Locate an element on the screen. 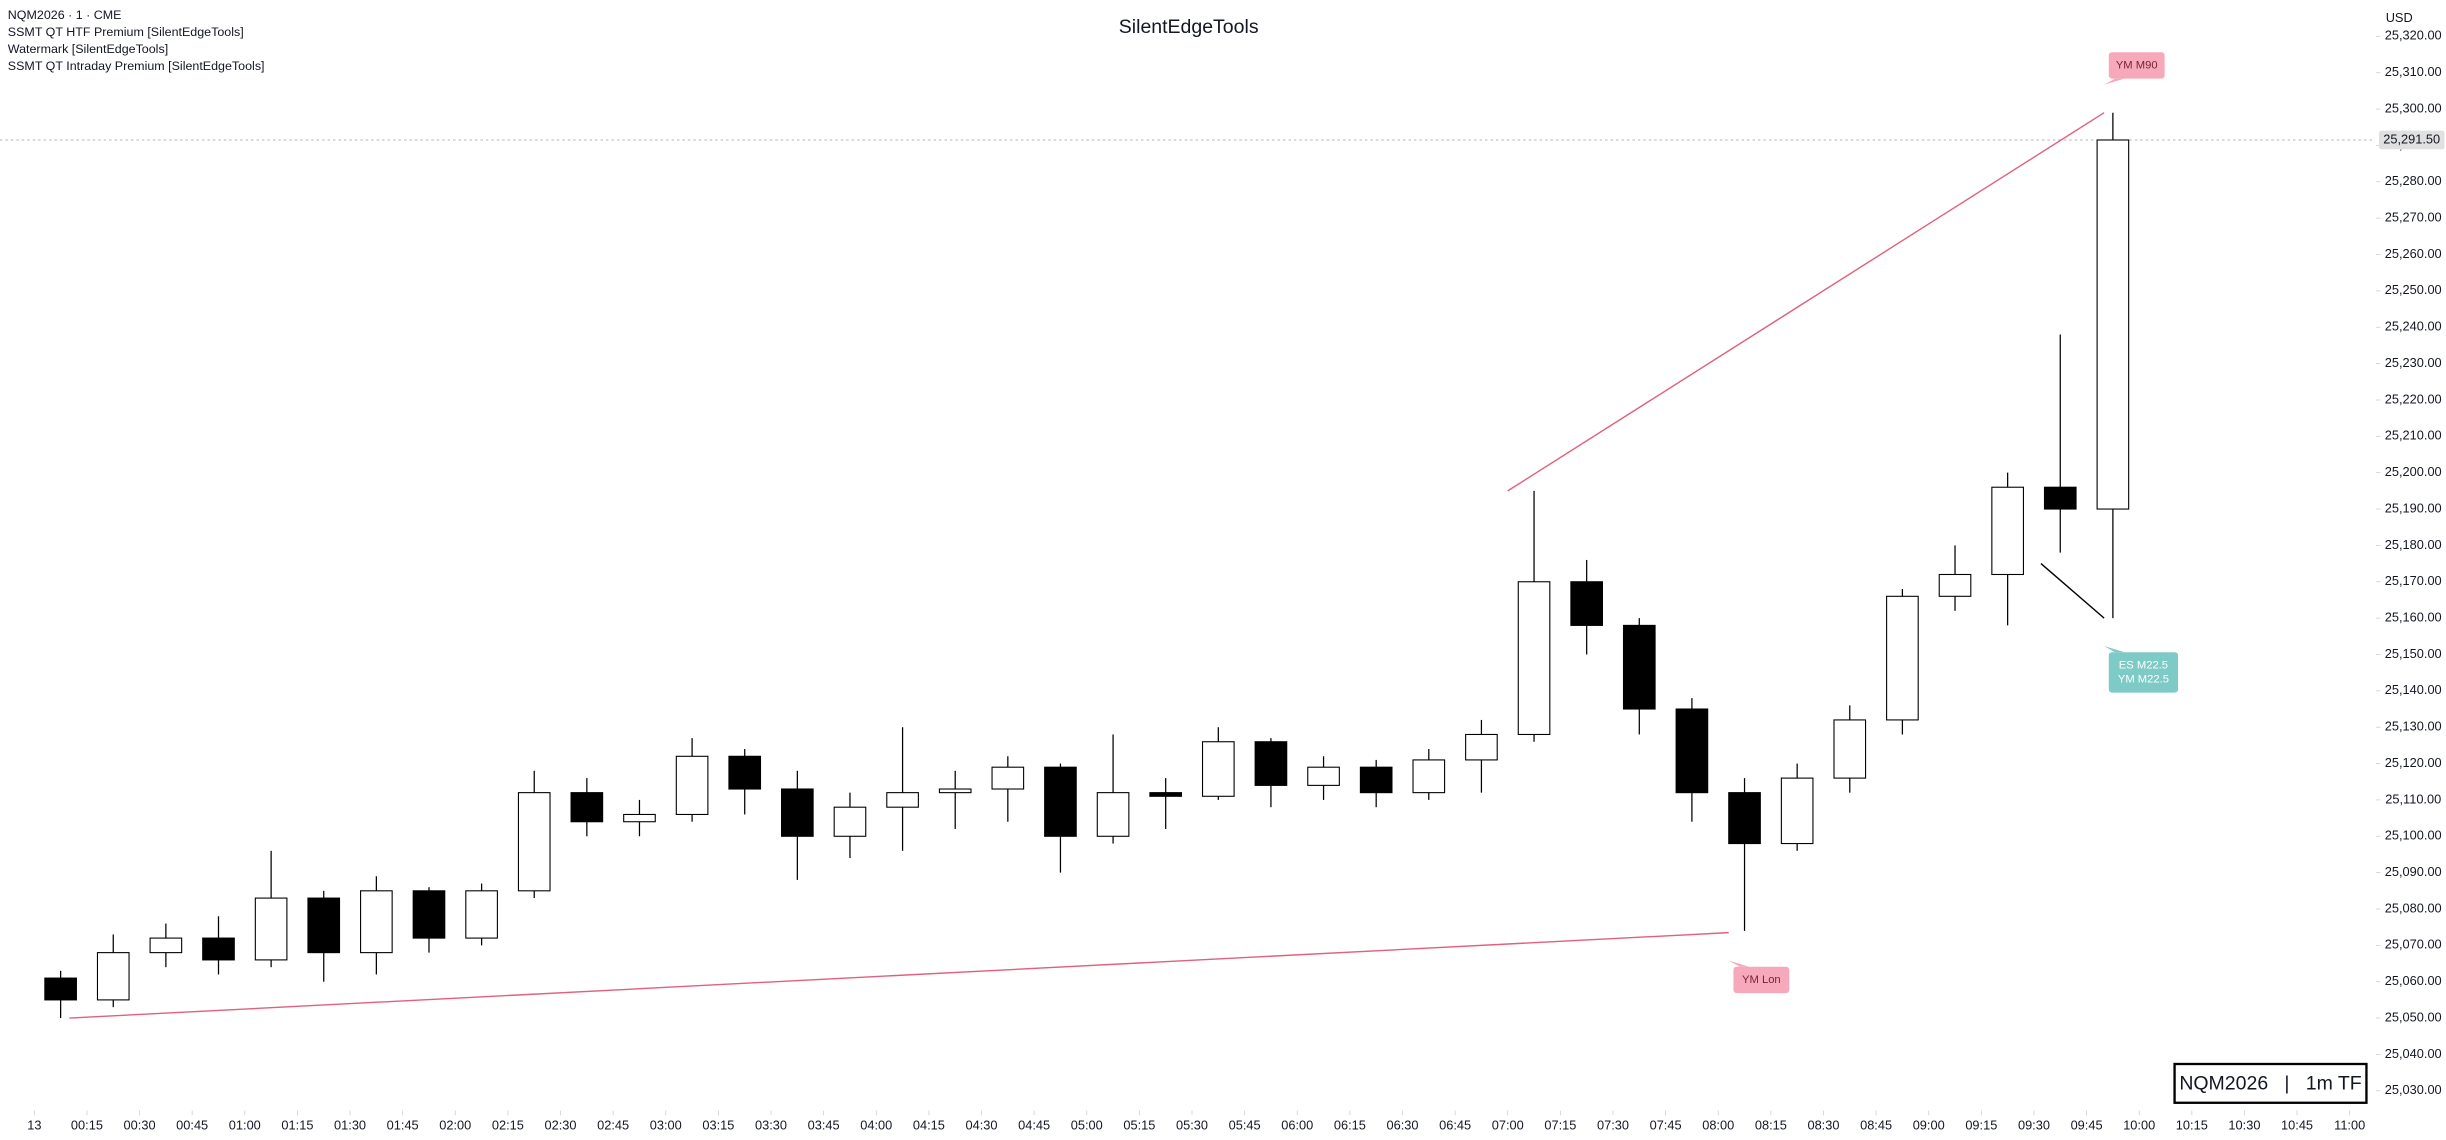 The width and height of the screenshot is (2446, 1140). x-tick-label: 07:30 is located at coordinates (1613, 1124).